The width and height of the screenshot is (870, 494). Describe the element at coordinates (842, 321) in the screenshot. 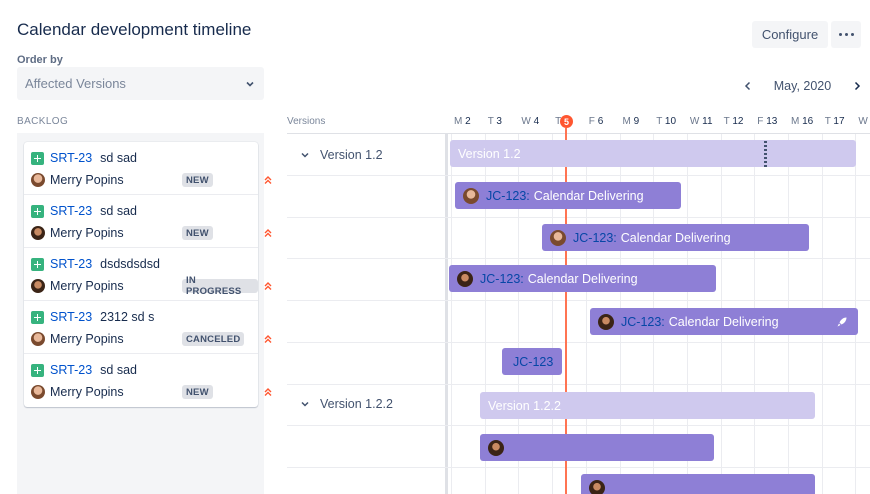

I see `rocket-icon` at that location.